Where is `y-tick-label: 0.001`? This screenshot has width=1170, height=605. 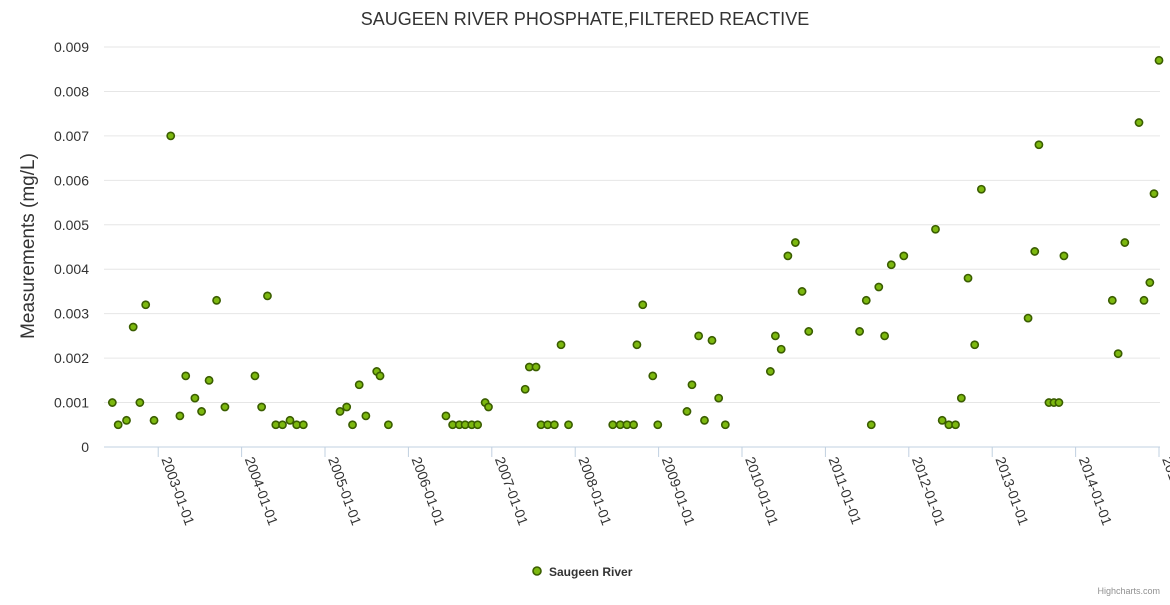 y-tick-label: 0.001 is located at coordinates (71, 403).